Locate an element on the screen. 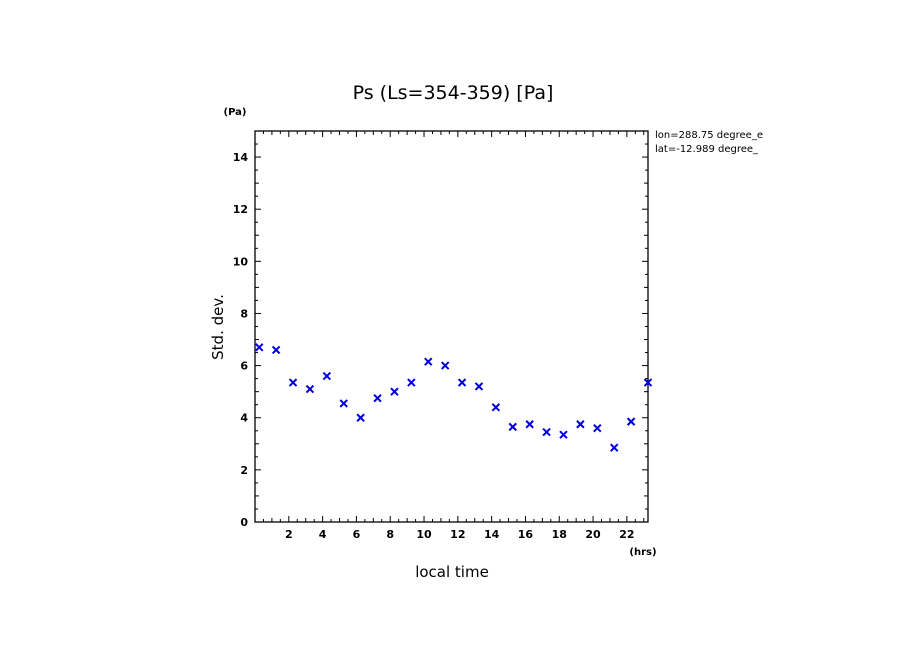 The height and width of the screenshot is (654, 904). y-tick-label: 10 is located at coordinates (241, 261).